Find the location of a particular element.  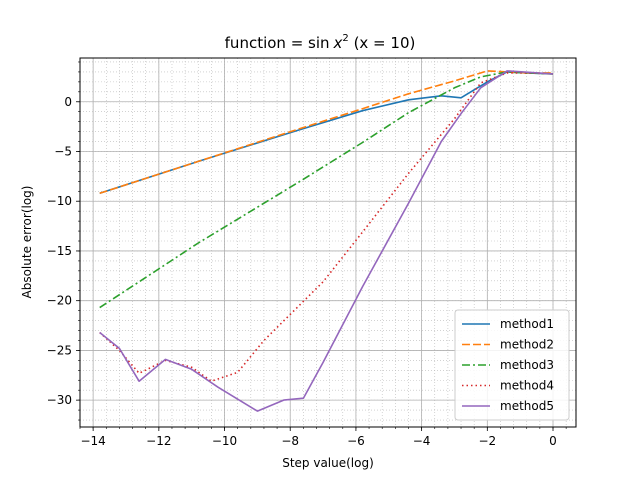

x-tick-label: −12 is located at coordinates (158, 441).